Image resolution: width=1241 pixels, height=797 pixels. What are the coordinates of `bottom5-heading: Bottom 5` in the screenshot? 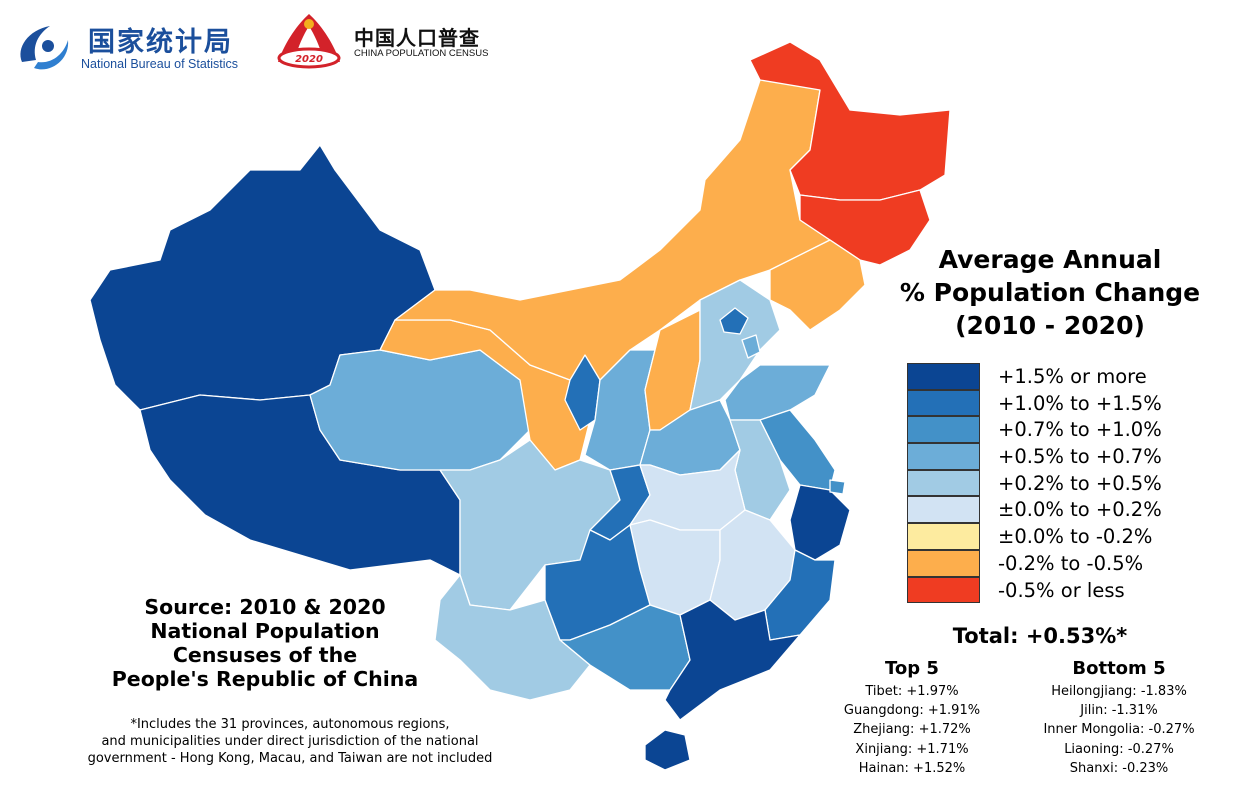 It's located at (1119, 668).